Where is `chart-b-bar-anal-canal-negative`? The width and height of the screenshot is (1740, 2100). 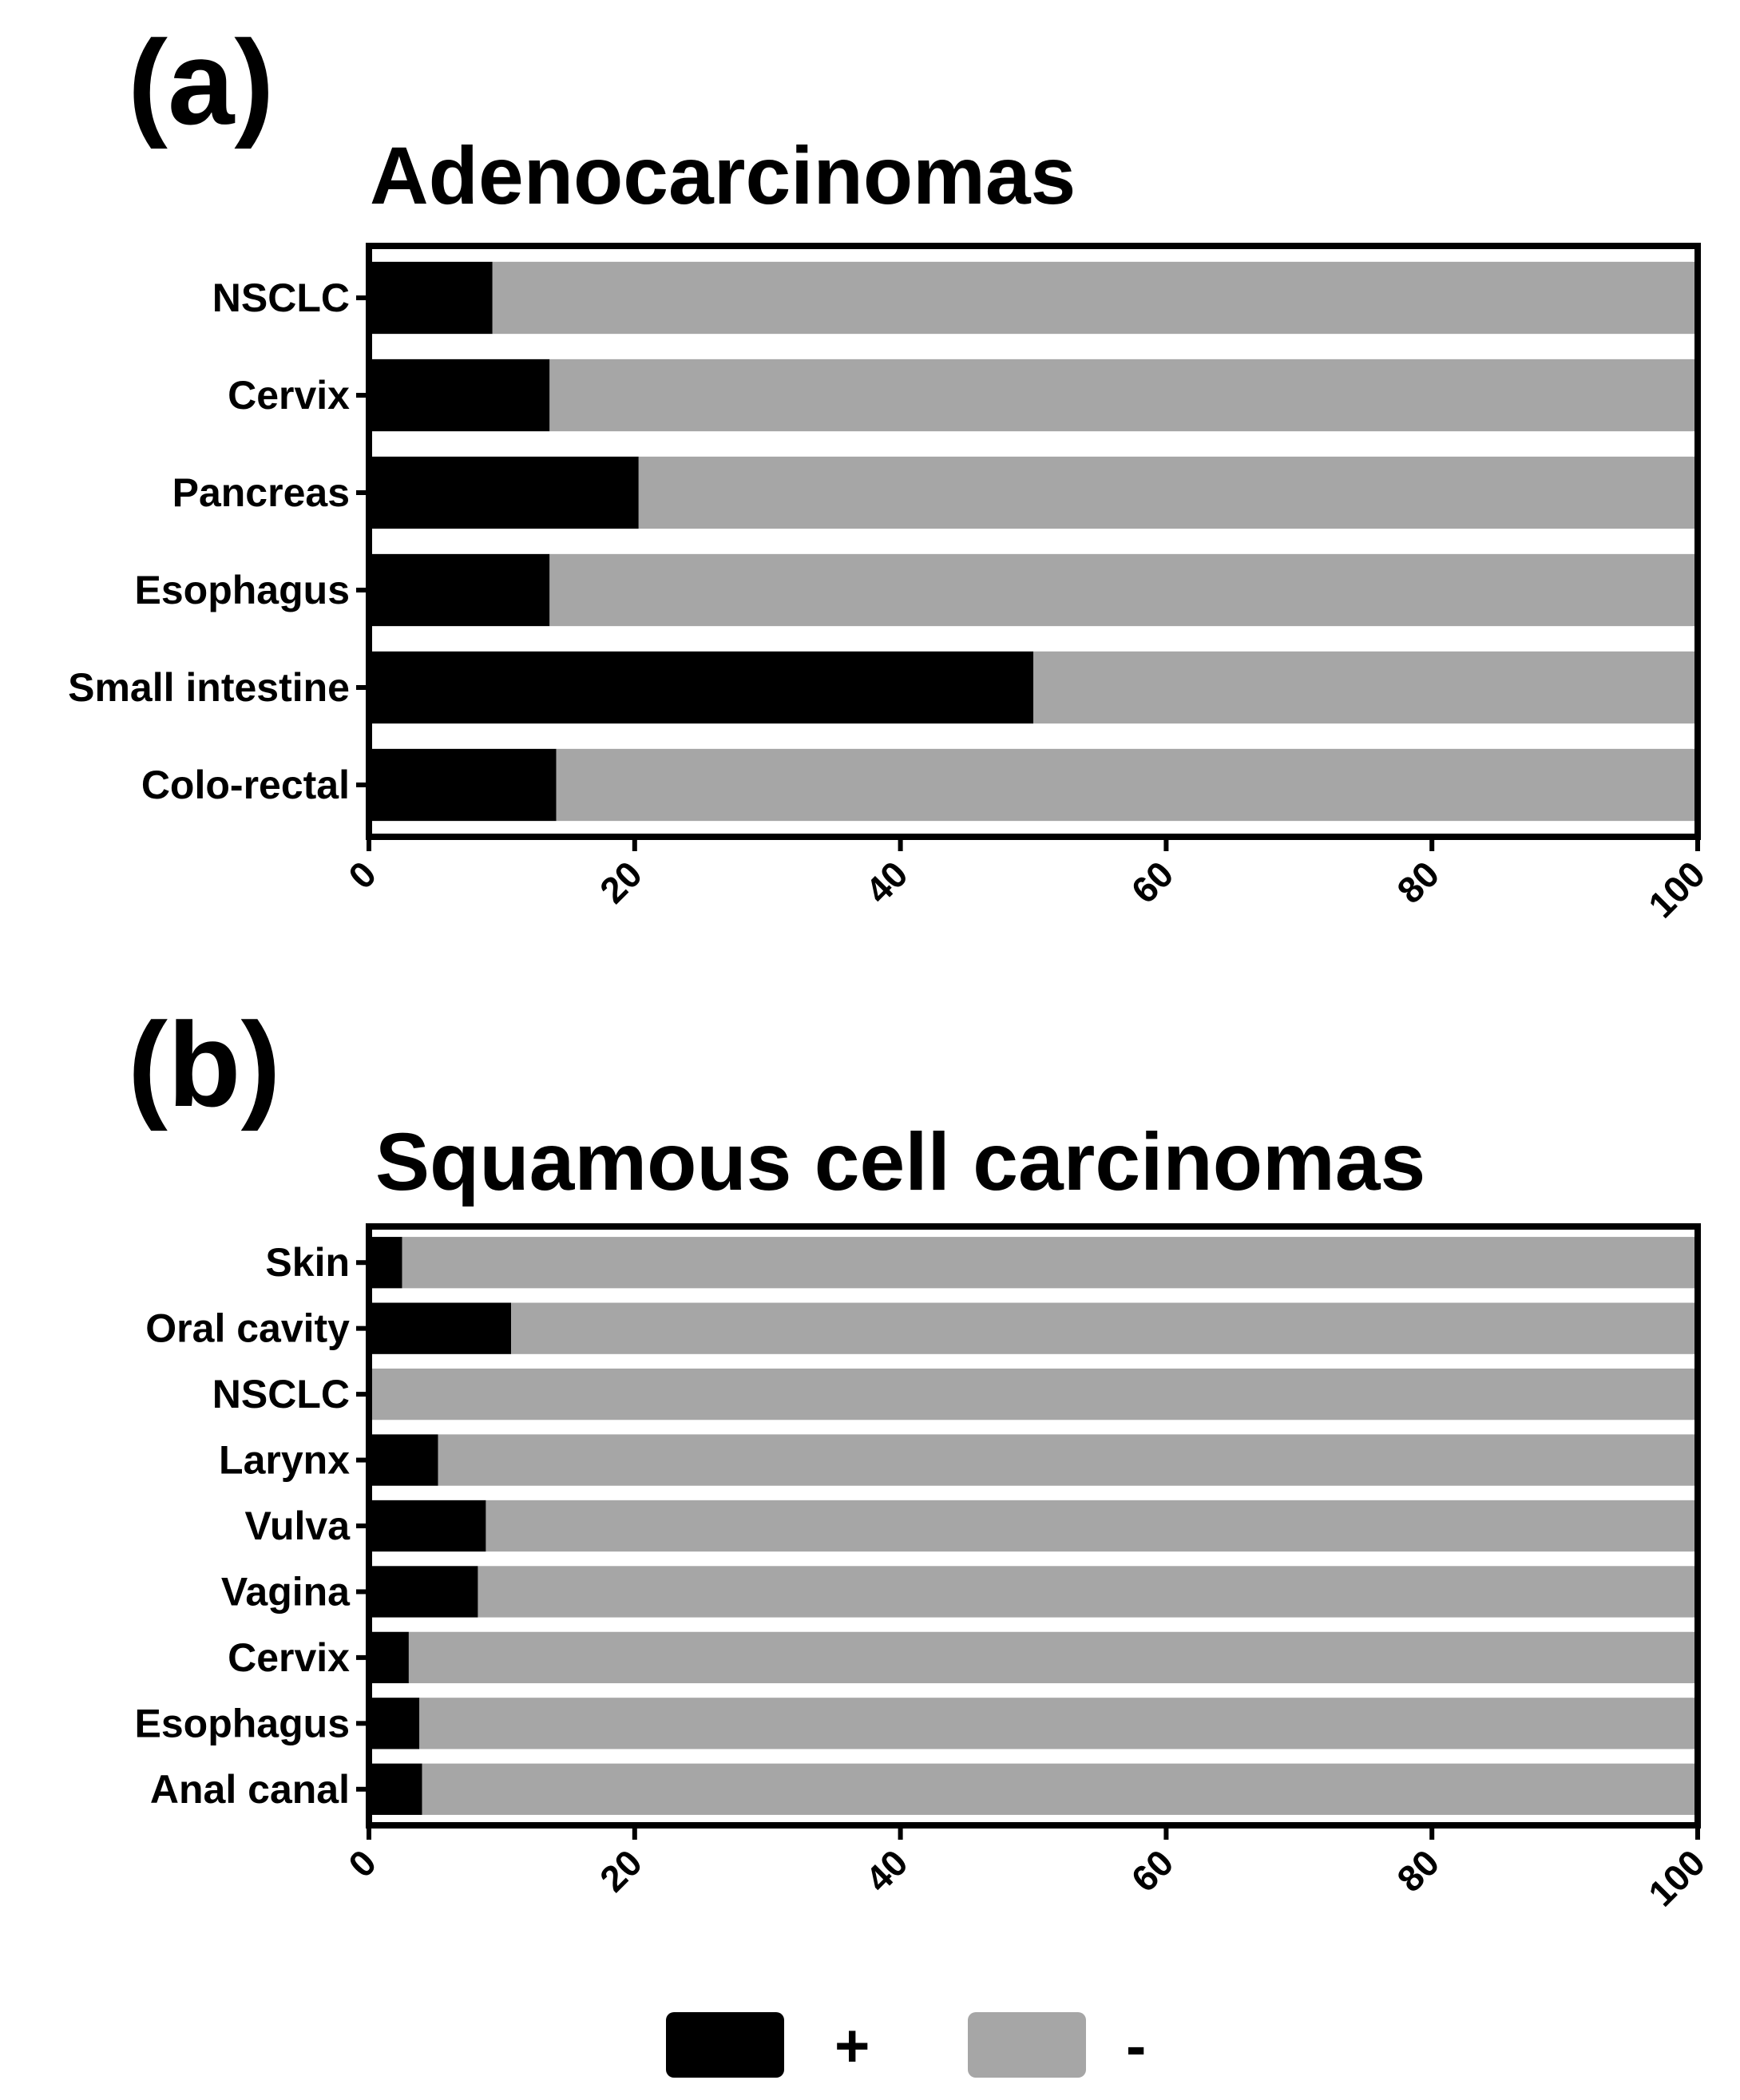
chart-b-bar-anal-canal-negative is located at coordinates (1060, 1789).